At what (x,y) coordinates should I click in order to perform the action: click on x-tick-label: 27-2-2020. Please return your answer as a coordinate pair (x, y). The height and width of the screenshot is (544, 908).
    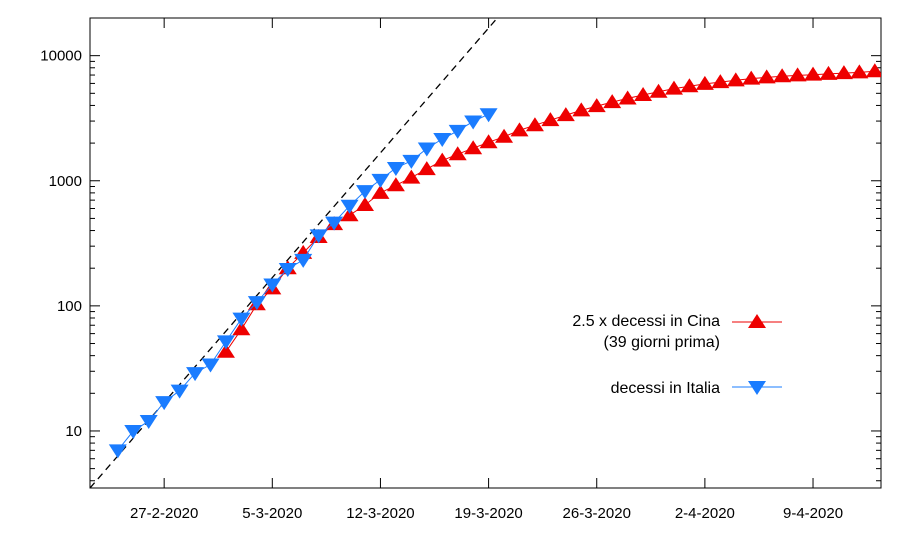
    Looking at the image, I should click on (164, 513).